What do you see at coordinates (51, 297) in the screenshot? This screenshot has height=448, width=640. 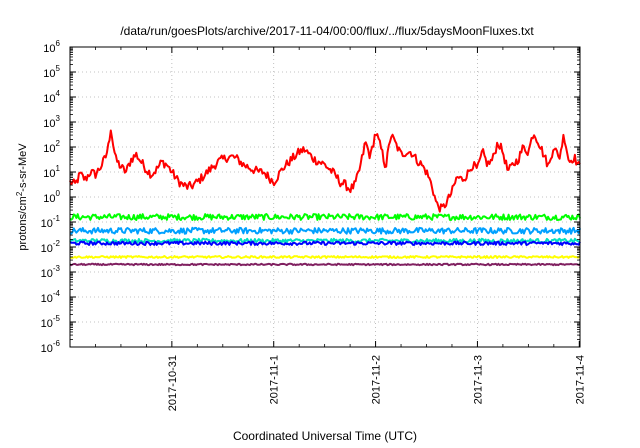 I see `y-tick-label: 10⁻⁴` at bounding box center [51, 297].